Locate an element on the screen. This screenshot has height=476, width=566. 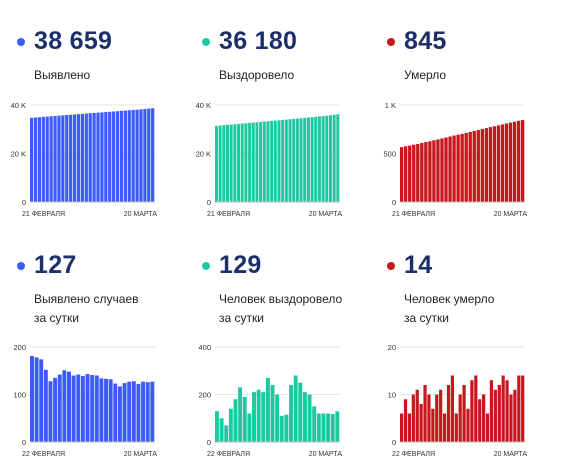
total-died-value: 845 is located at coordinates (425, 40).